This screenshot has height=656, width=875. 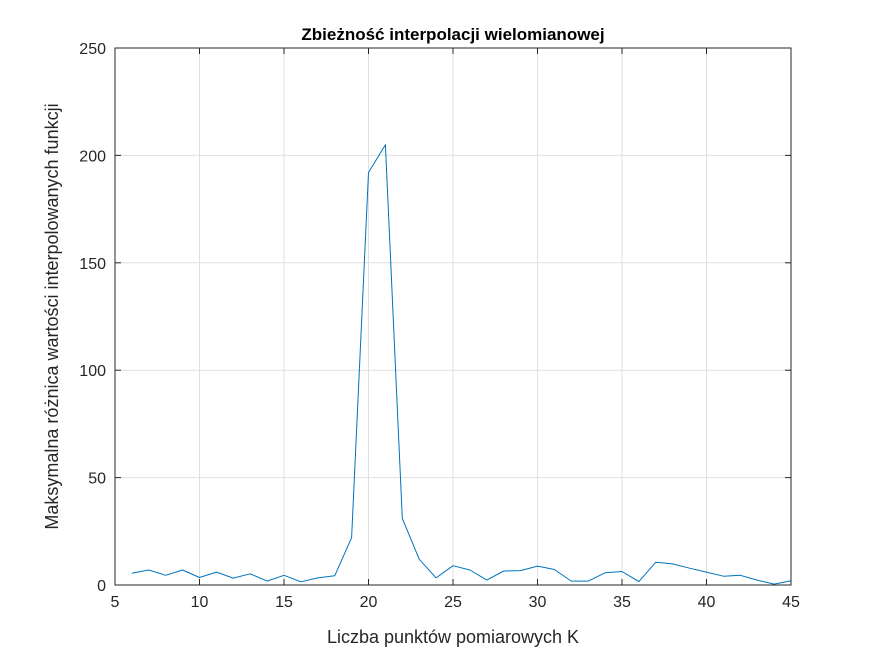 What do you see at coordinates (622, 602) in the screenshot?
I see `x-tick-label: 35` at bounding box center [622, 602].